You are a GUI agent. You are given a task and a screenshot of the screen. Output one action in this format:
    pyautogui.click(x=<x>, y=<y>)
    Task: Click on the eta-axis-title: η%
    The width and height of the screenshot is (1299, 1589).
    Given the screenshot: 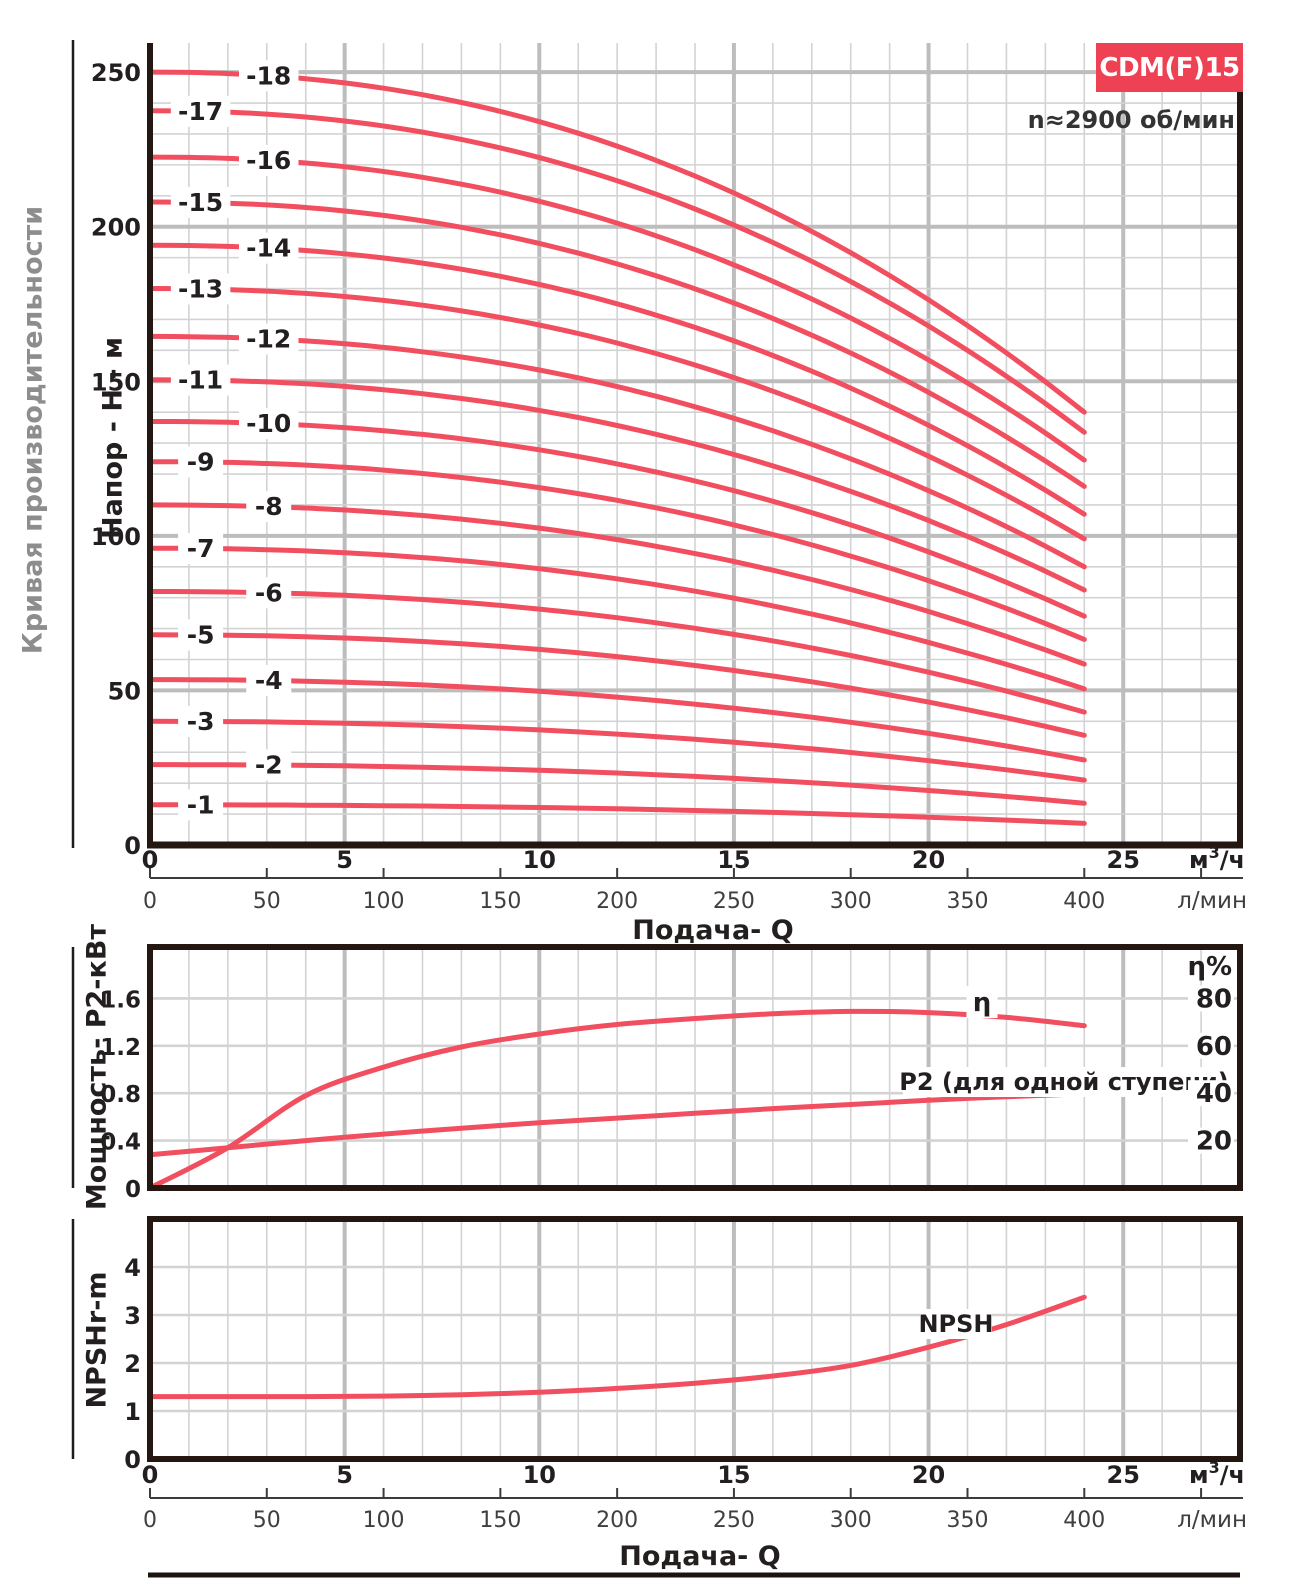 What is the action you would take?
    pyautogui.click(x=1209, y=967)
    